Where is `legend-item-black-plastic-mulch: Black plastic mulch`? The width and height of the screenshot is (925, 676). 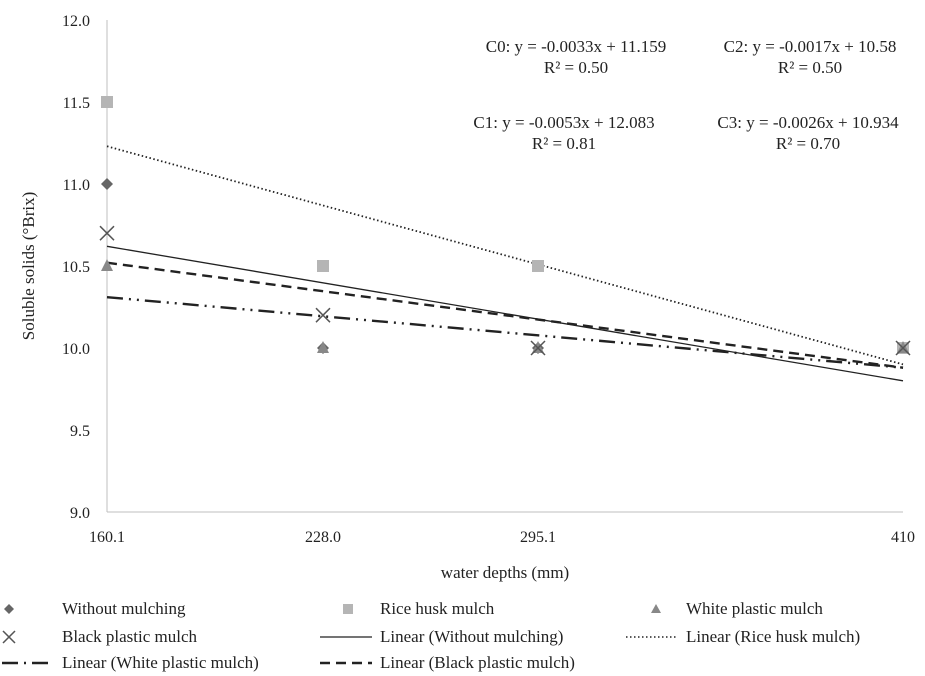 legend-item-black-plastic-mulch: Black plastic mulch is located at coordinates (98, 637).